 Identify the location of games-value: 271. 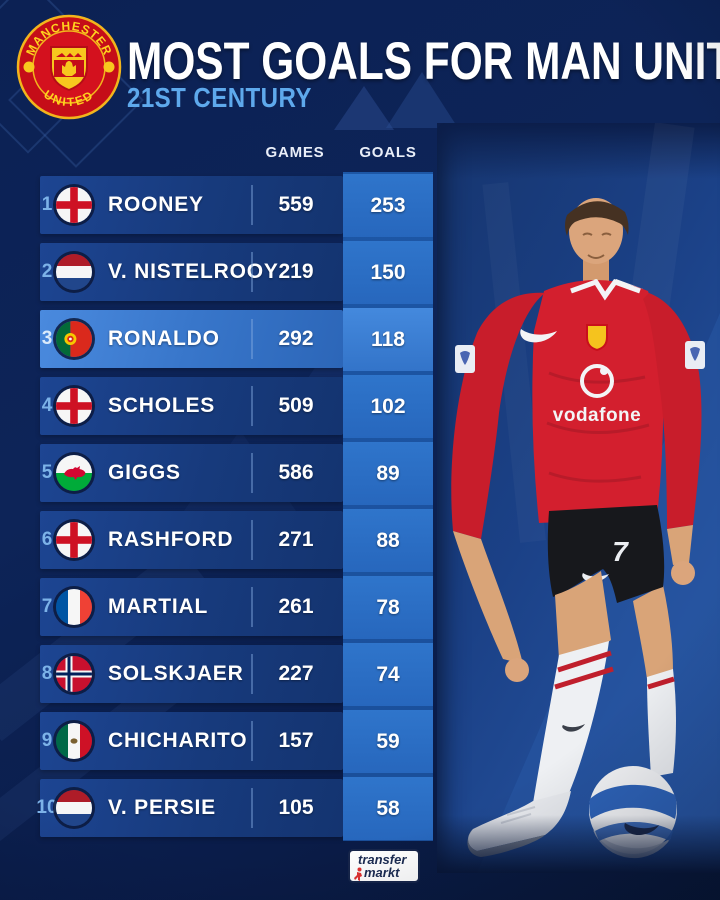
(296, 539).